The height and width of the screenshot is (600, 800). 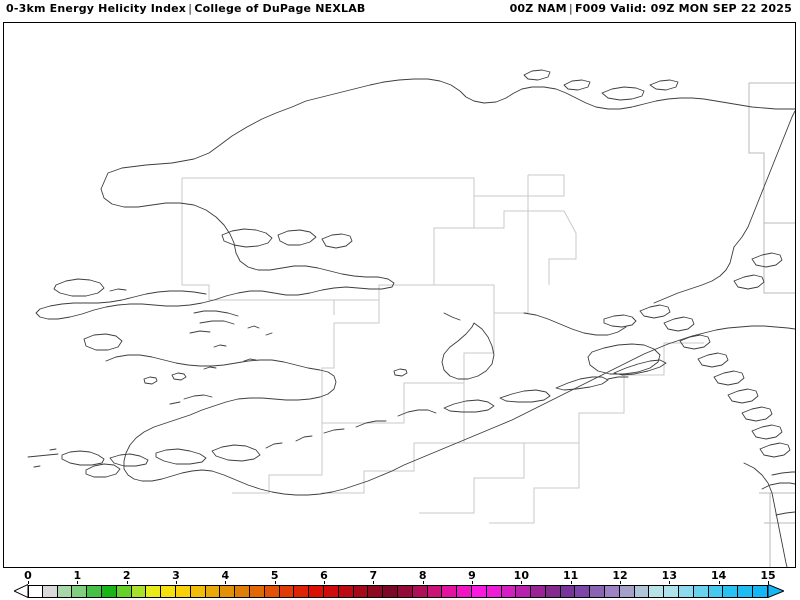 What do you see at coordinates (669, 575) in the screenshot?
I see `colorbar-tick-label: 13` at bounding box center [669, 575].